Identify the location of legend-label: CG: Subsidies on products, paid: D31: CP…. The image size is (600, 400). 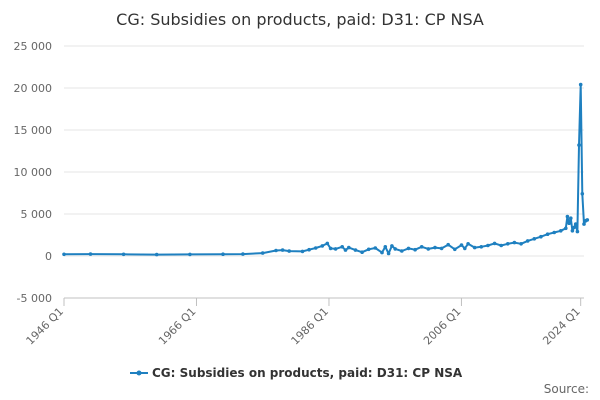
(307, 373).